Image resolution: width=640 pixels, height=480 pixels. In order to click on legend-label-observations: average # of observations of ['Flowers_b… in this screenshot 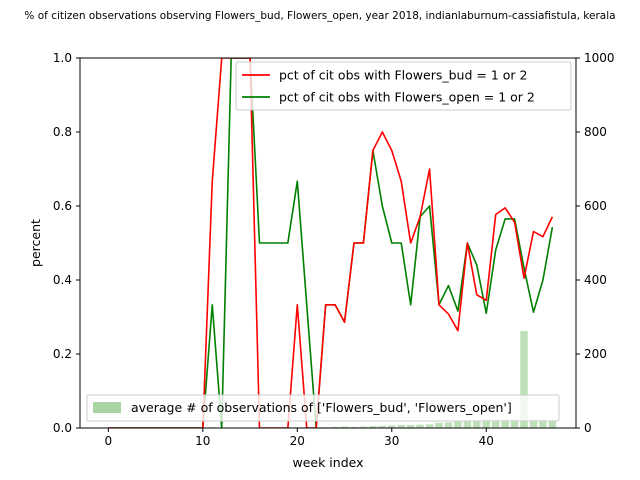, I will do `click(321, 407)`.